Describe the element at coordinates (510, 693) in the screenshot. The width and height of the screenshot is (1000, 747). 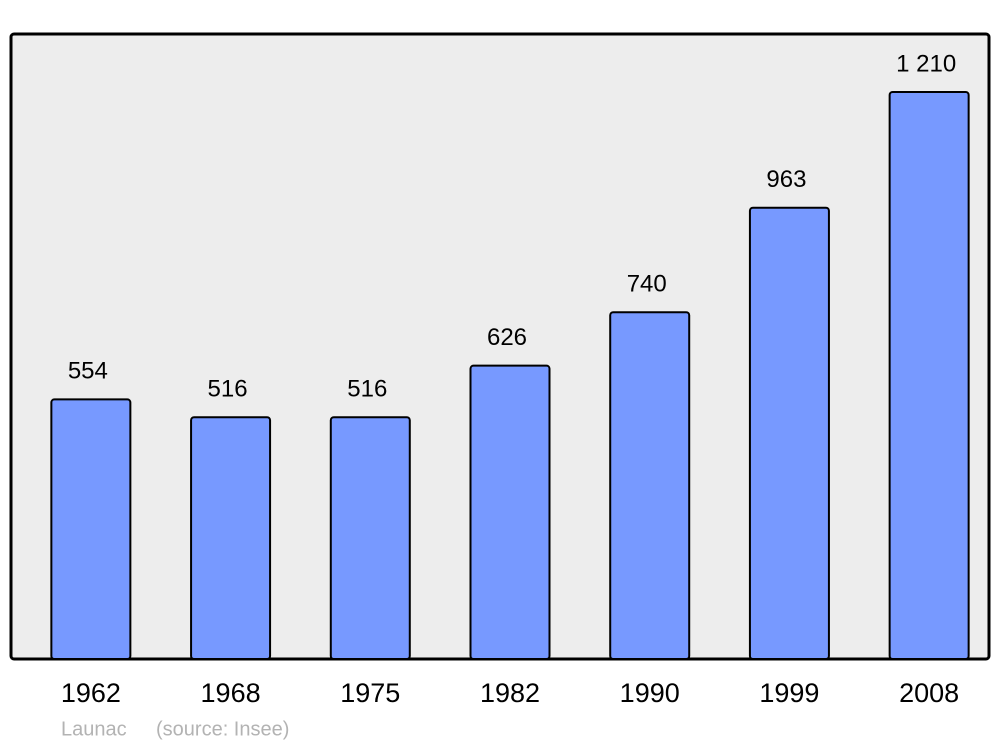
I see `x-tick-label: 1982` at that location.